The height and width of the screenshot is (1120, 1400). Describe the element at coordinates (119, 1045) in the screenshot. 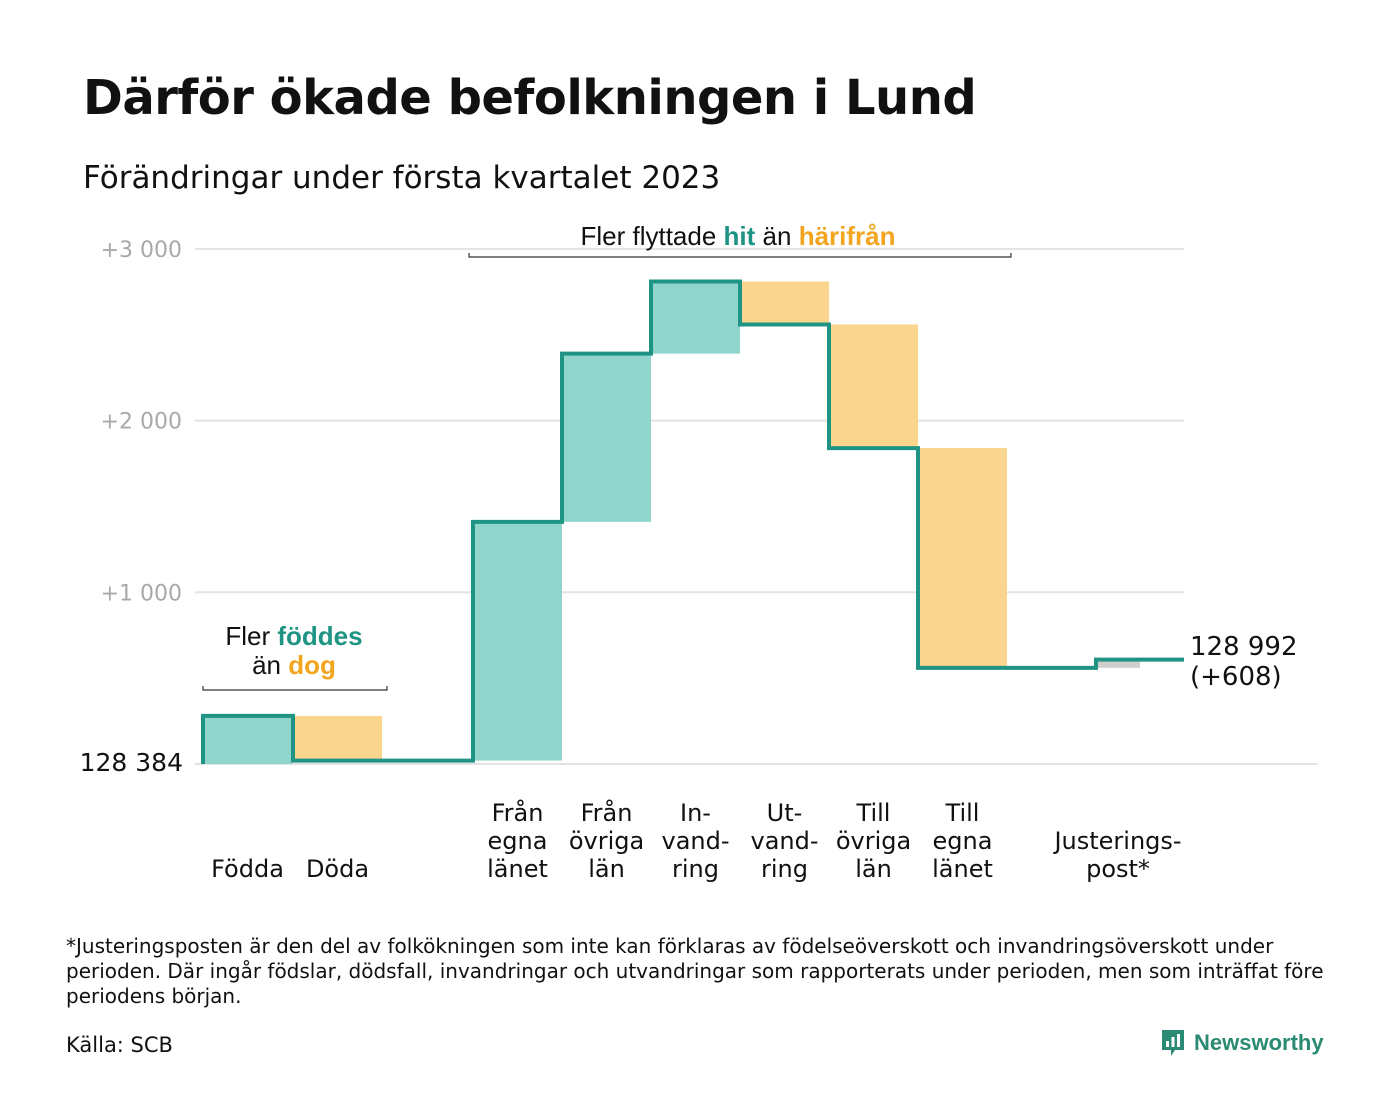

I see `source-label: Källa: SCB` at that location.